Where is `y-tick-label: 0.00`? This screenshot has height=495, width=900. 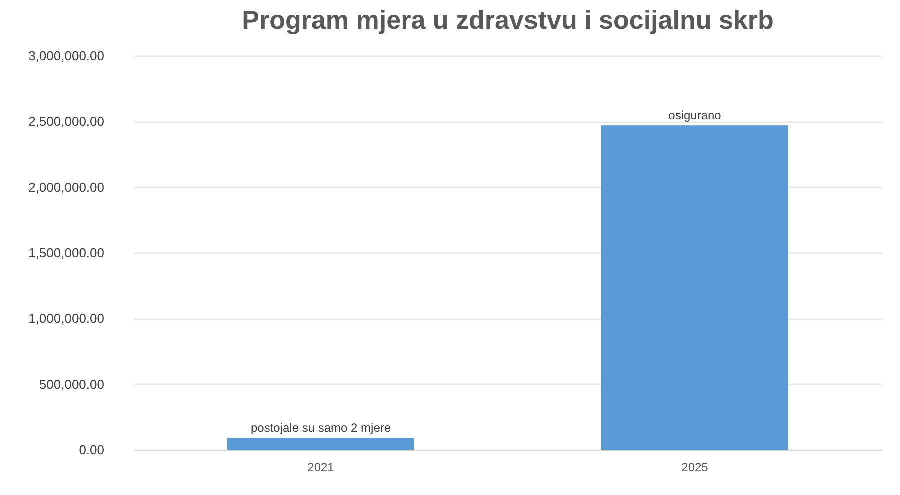
y-tick-label: 0.00 is located at coordinates (91, 450).